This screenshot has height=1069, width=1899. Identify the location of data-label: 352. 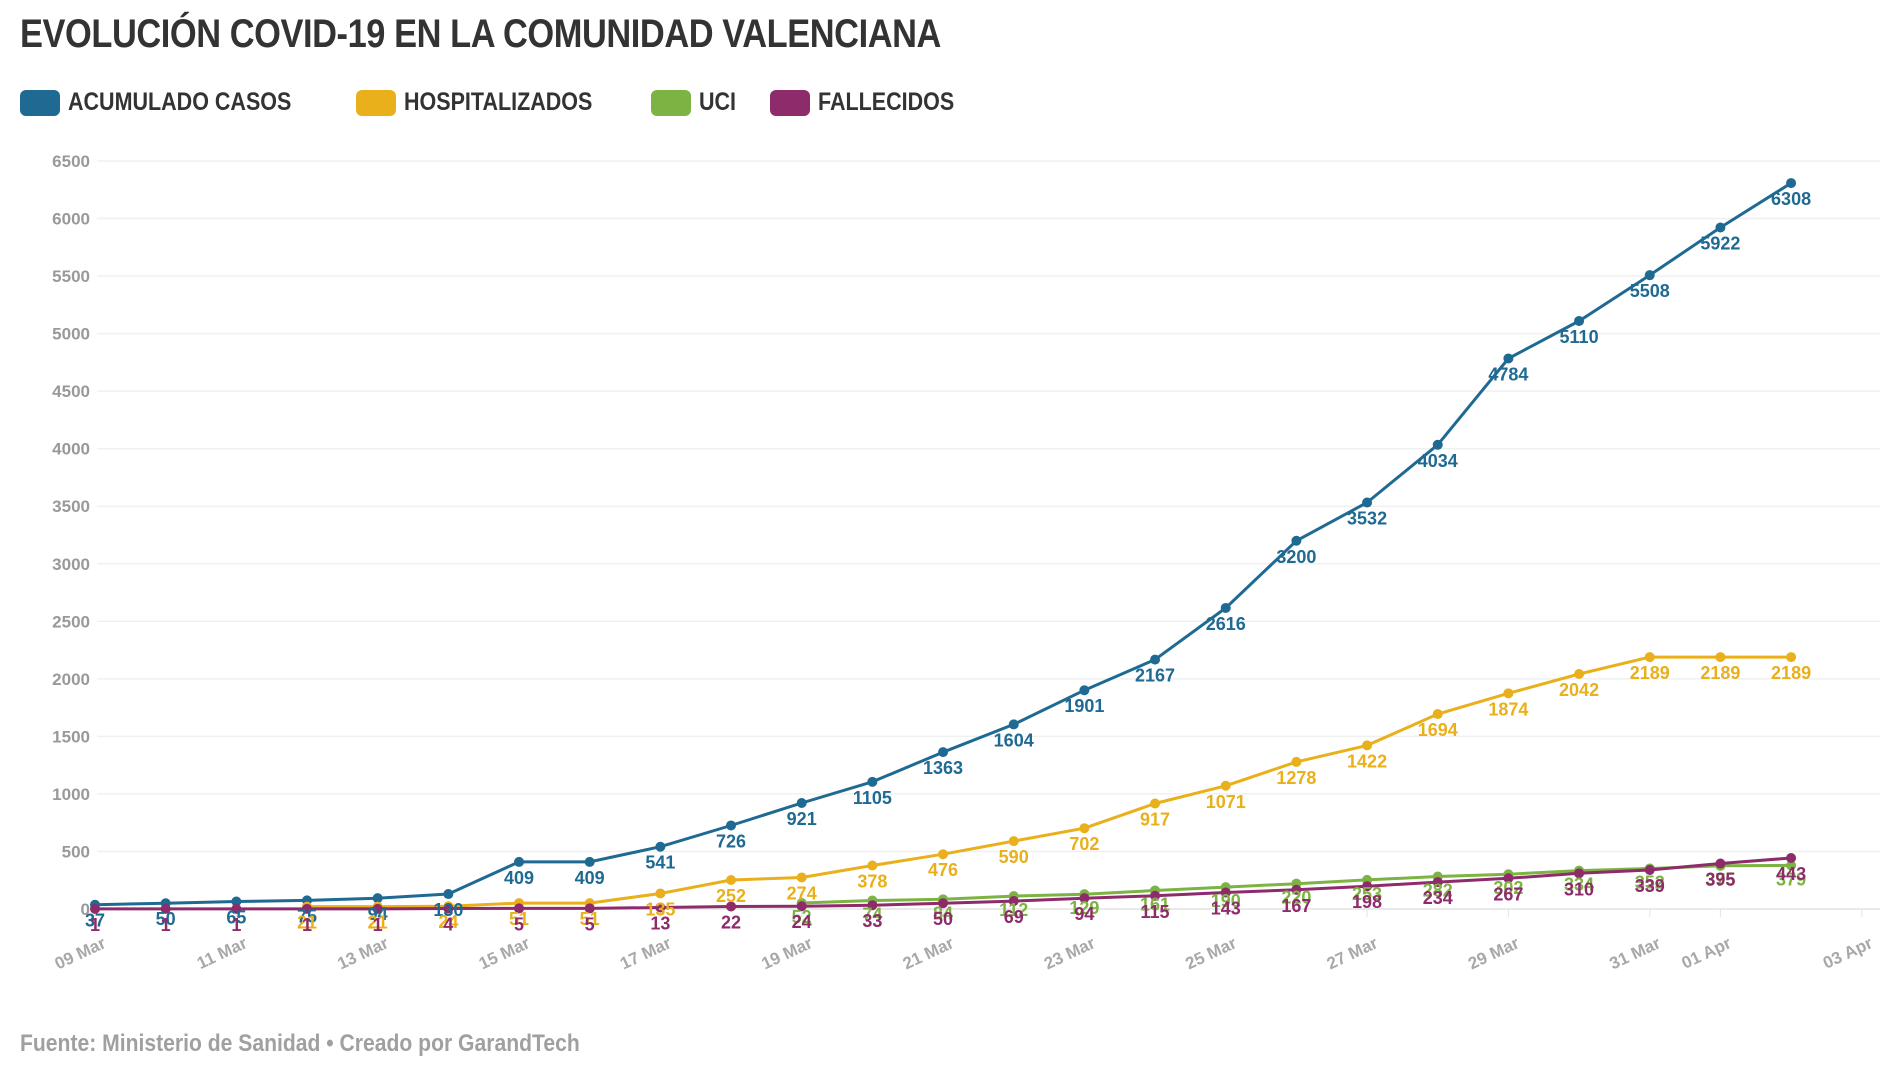
(1650, 882).